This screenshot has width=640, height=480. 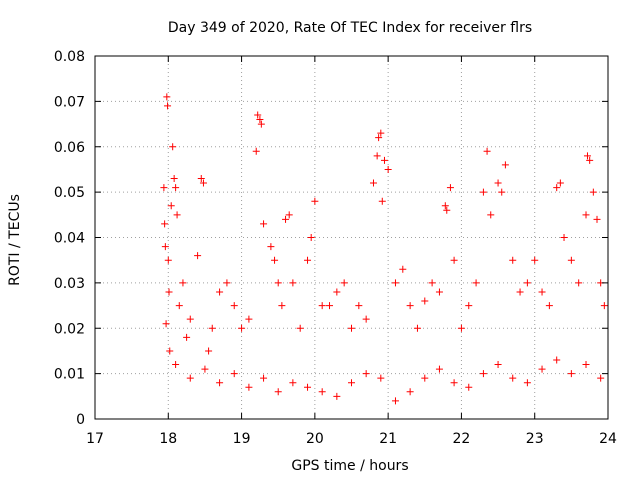 I want to click on x-tick-label: 21, so click(x=388, y=439).